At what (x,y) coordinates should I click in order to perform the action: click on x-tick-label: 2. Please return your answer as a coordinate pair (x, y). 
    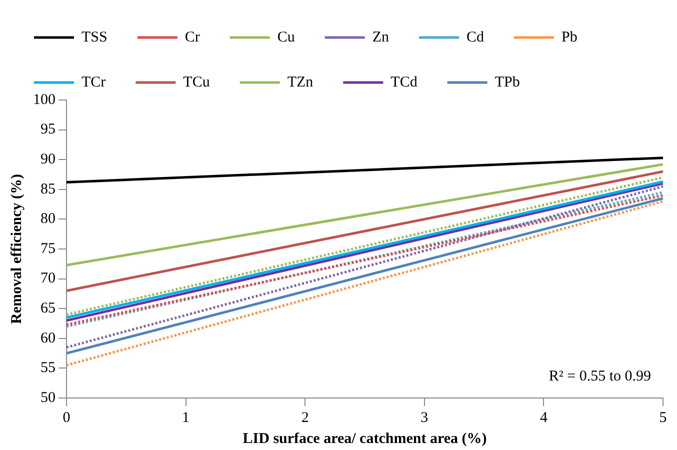
    Looking at the image, I should click on (305, 418).